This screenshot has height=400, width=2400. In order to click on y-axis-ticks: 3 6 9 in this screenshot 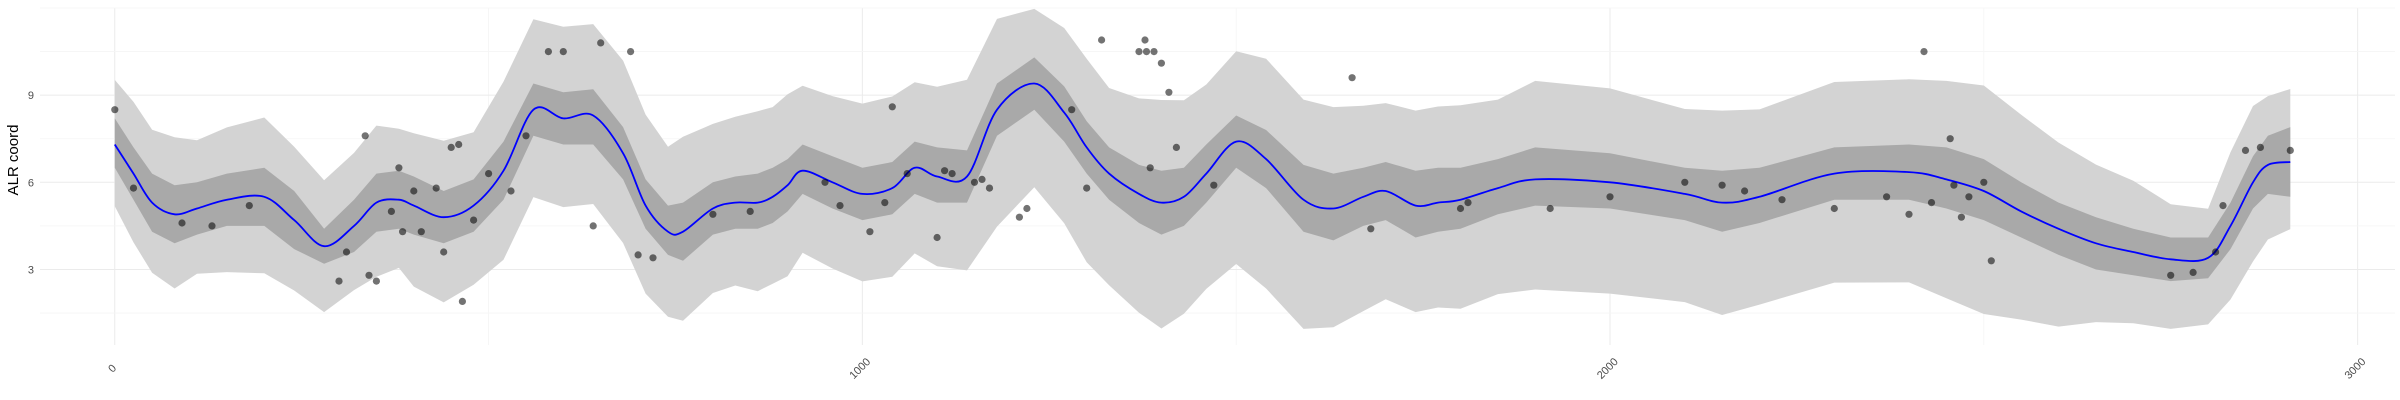, I will do `click(31, 183)`.